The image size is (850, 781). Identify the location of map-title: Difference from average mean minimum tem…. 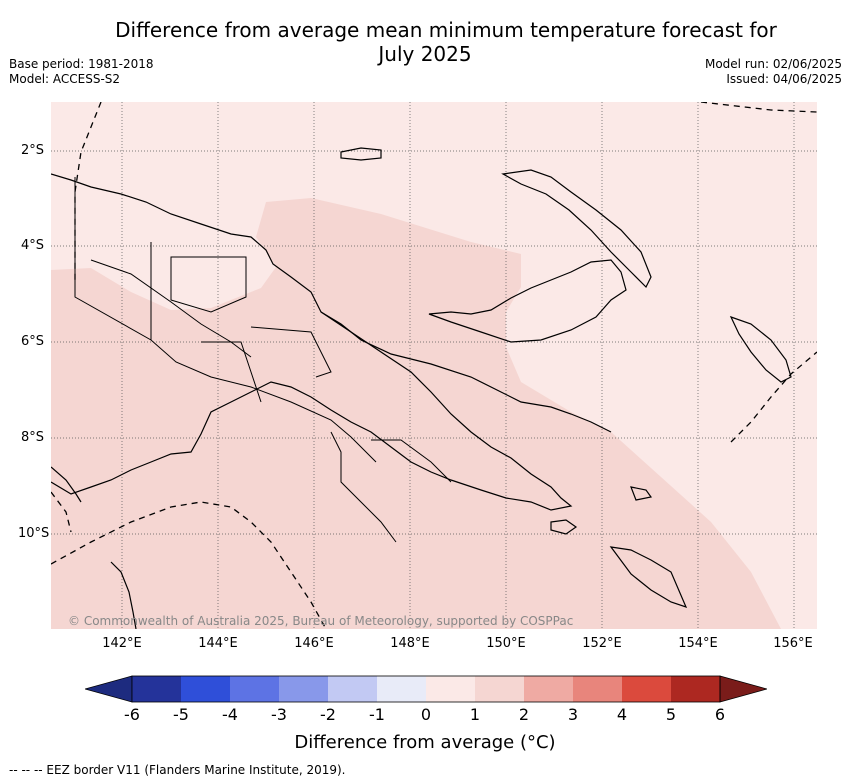
(425, 42).